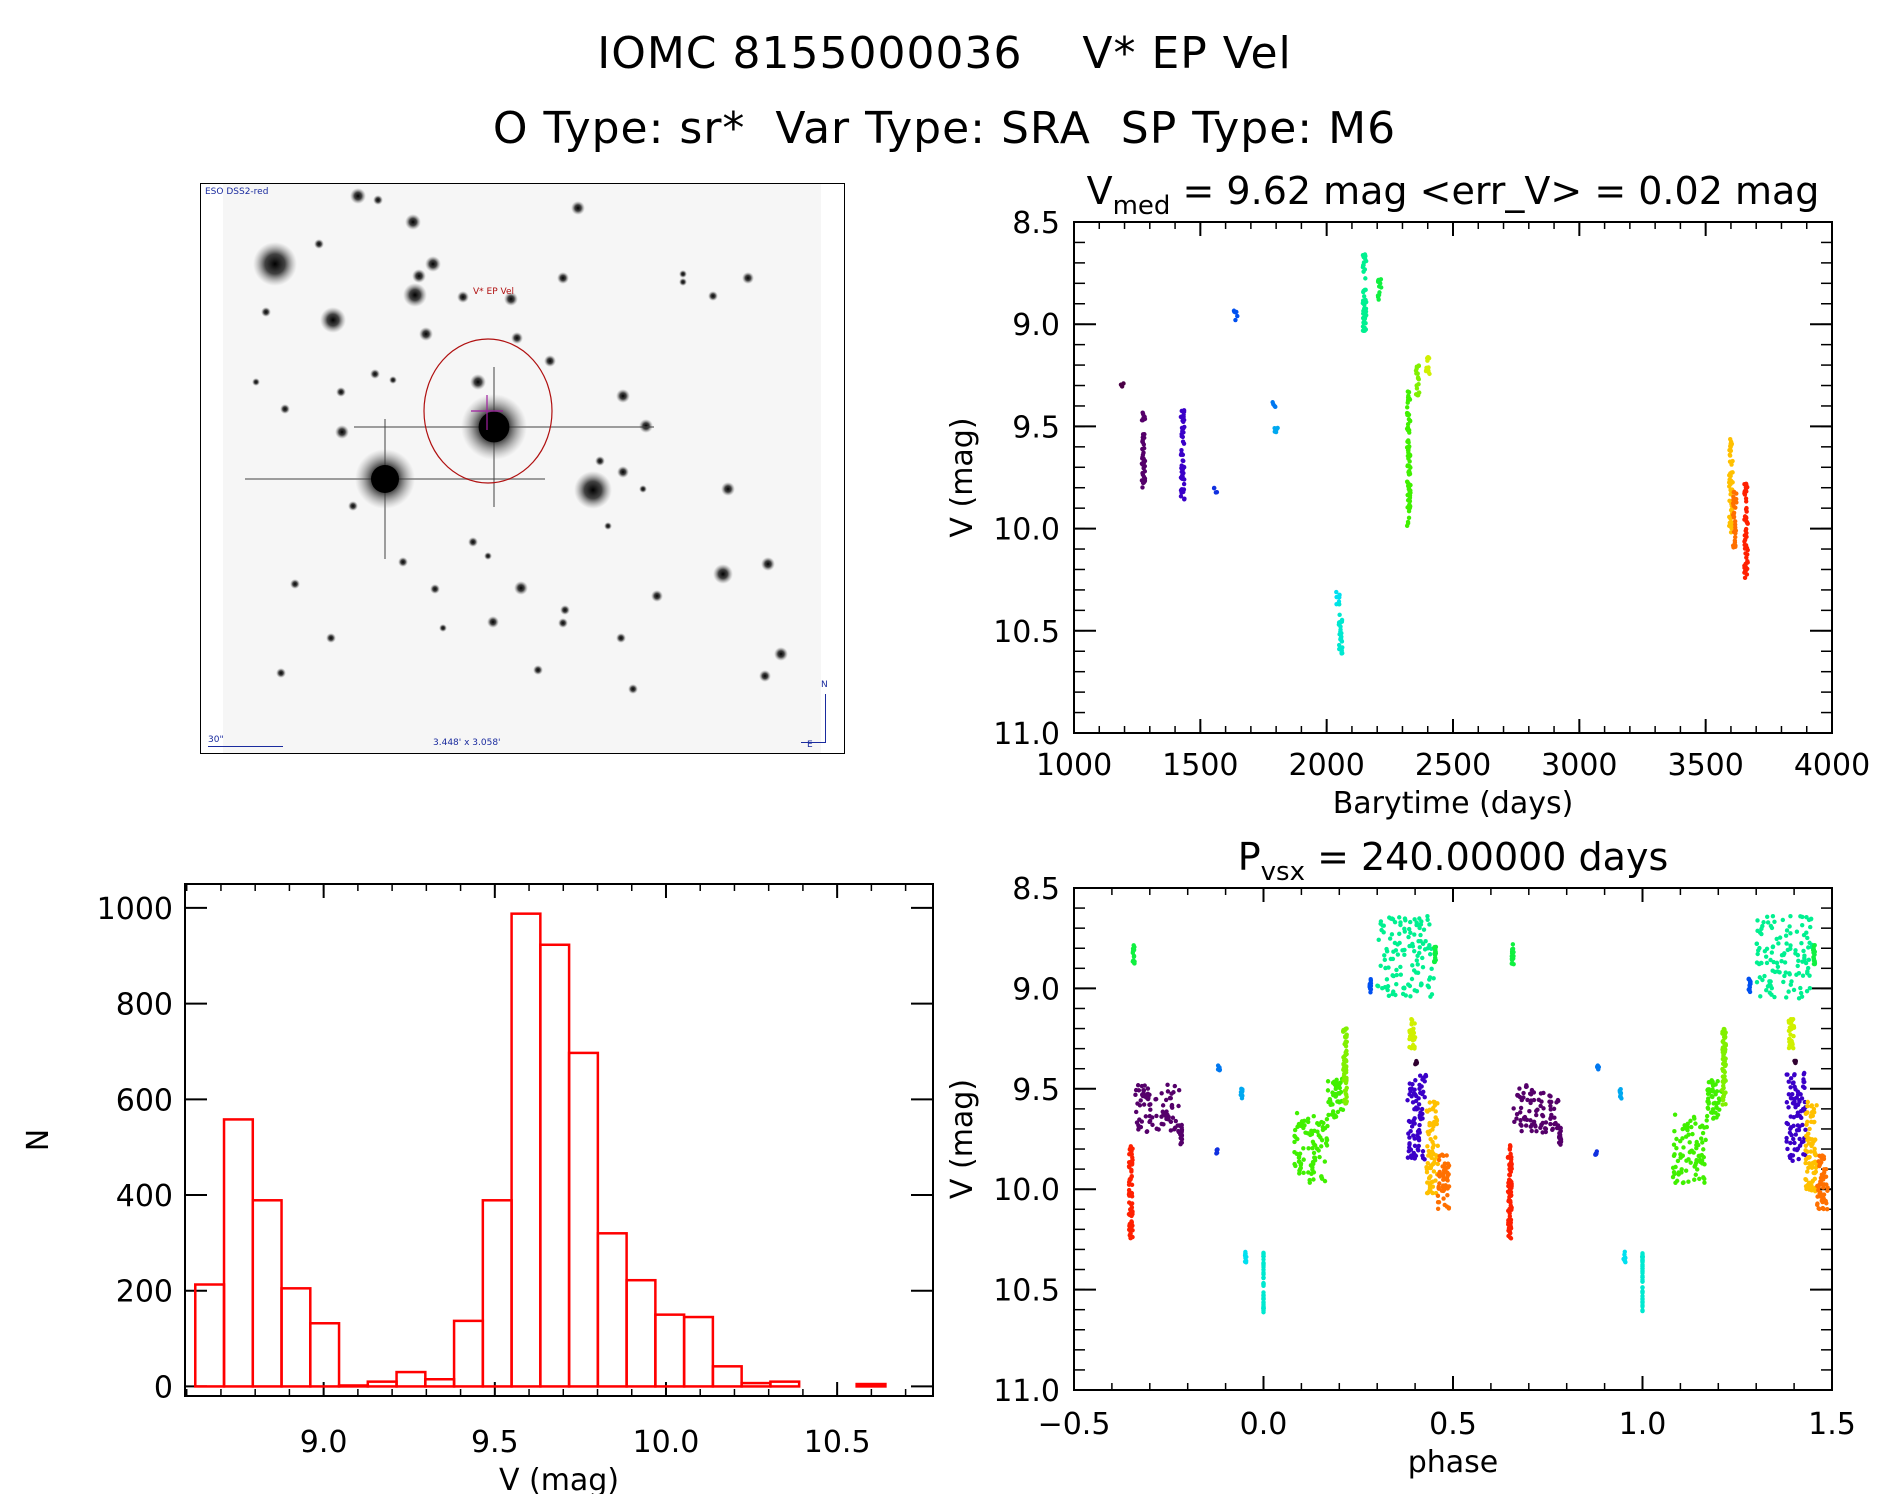 The height and width of the screenshot is (1494, 1889). What do you see at coordinates (1453, 1462) in the screenshot?
I see `x-axis-label: phase` at bounding box center [1453, 1462].